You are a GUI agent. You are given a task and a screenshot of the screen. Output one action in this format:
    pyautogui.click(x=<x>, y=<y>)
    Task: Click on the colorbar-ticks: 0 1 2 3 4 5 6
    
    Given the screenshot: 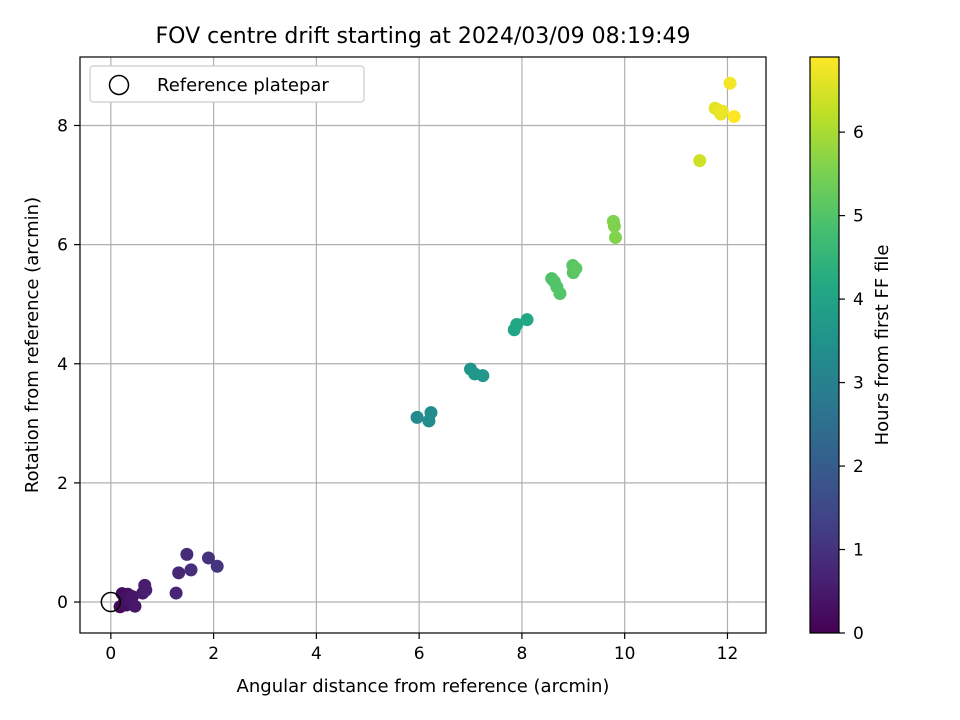 What is the action you would take?
    pyautogui.click(x=851, y=383)
    